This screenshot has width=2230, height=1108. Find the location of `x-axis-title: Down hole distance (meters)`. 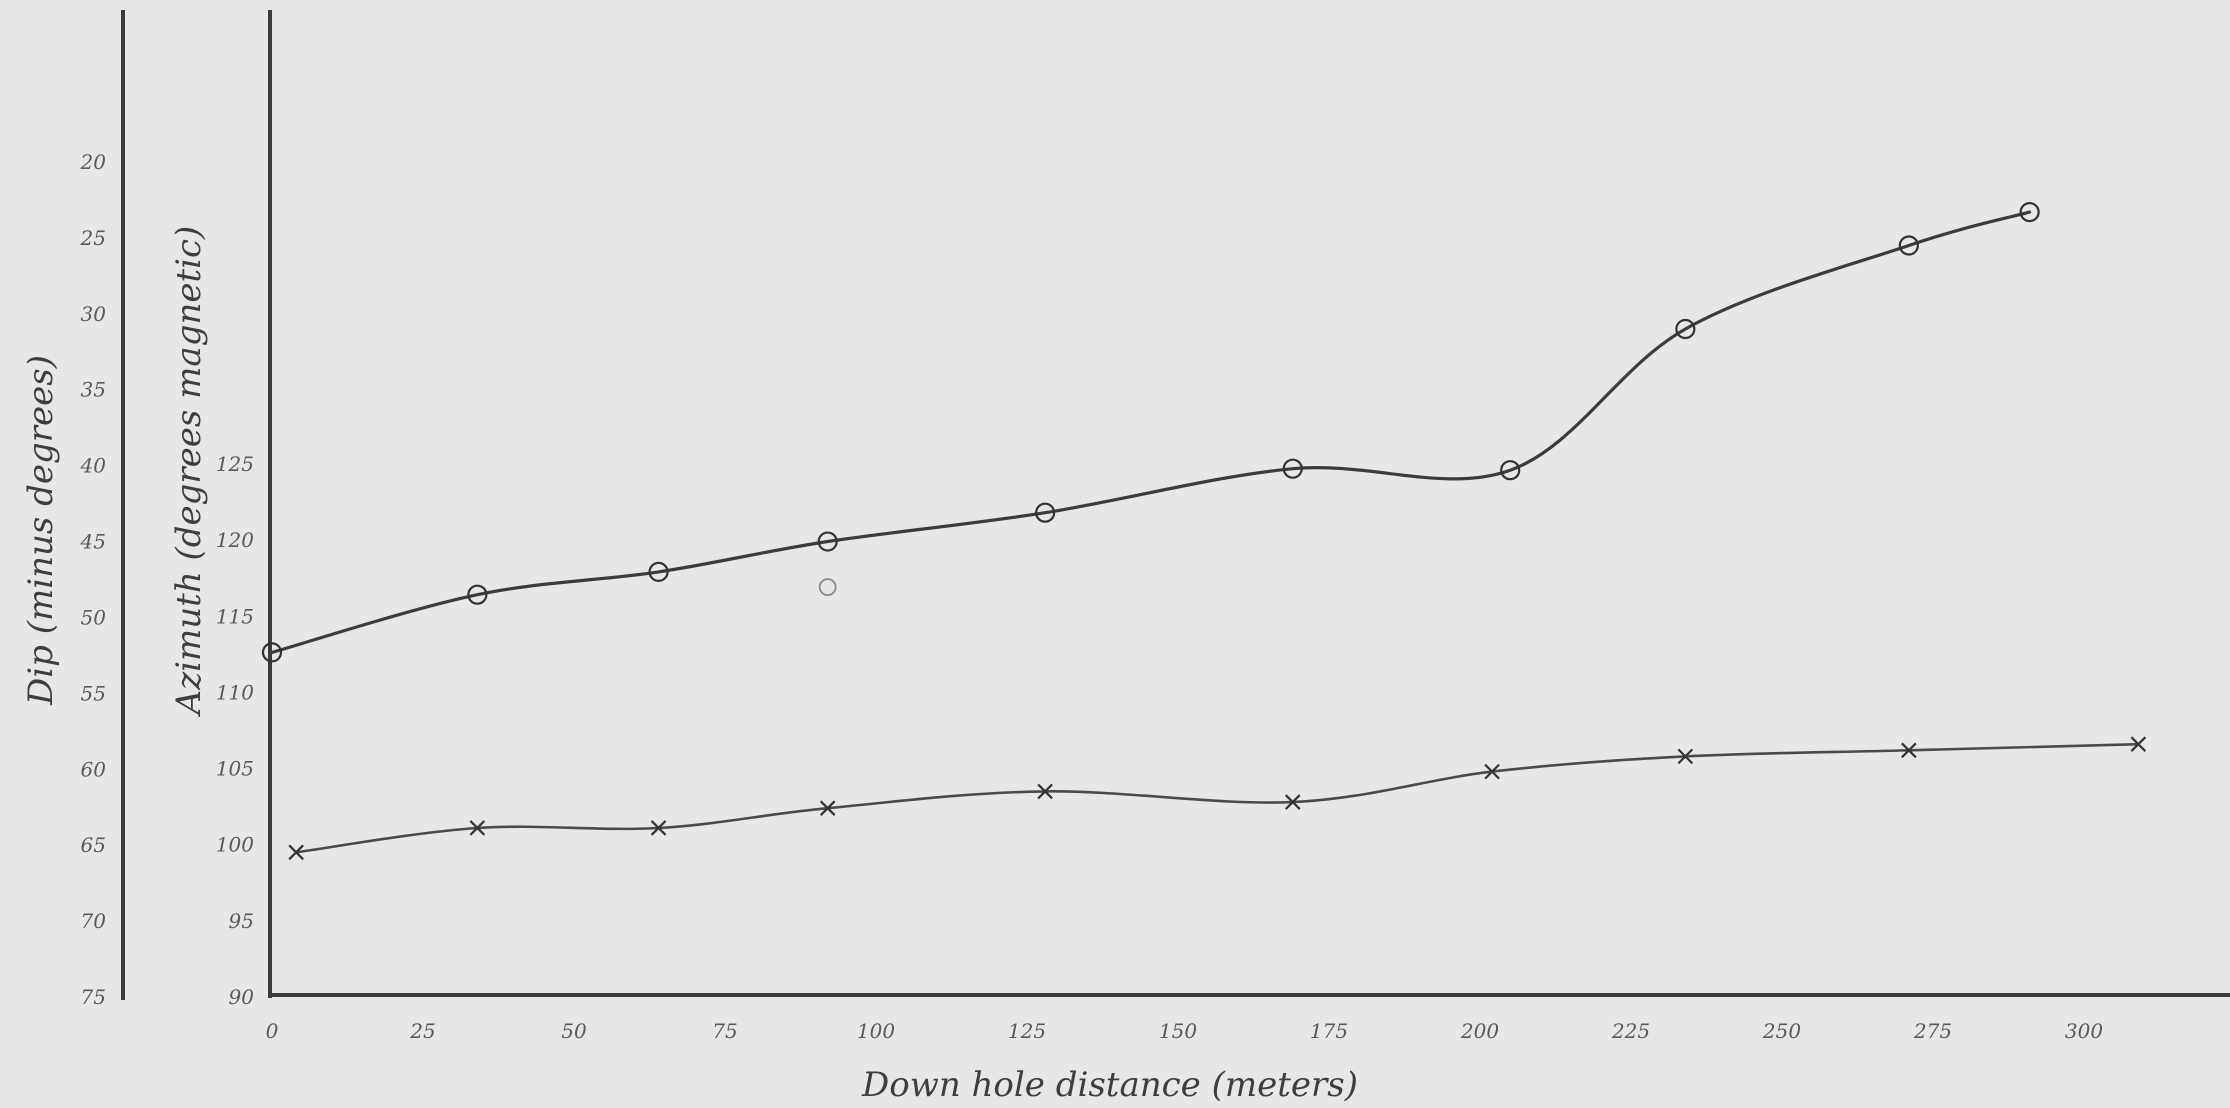

x-axis-title: Down hole distance (meters) is located at coordinates (1109, 1084).